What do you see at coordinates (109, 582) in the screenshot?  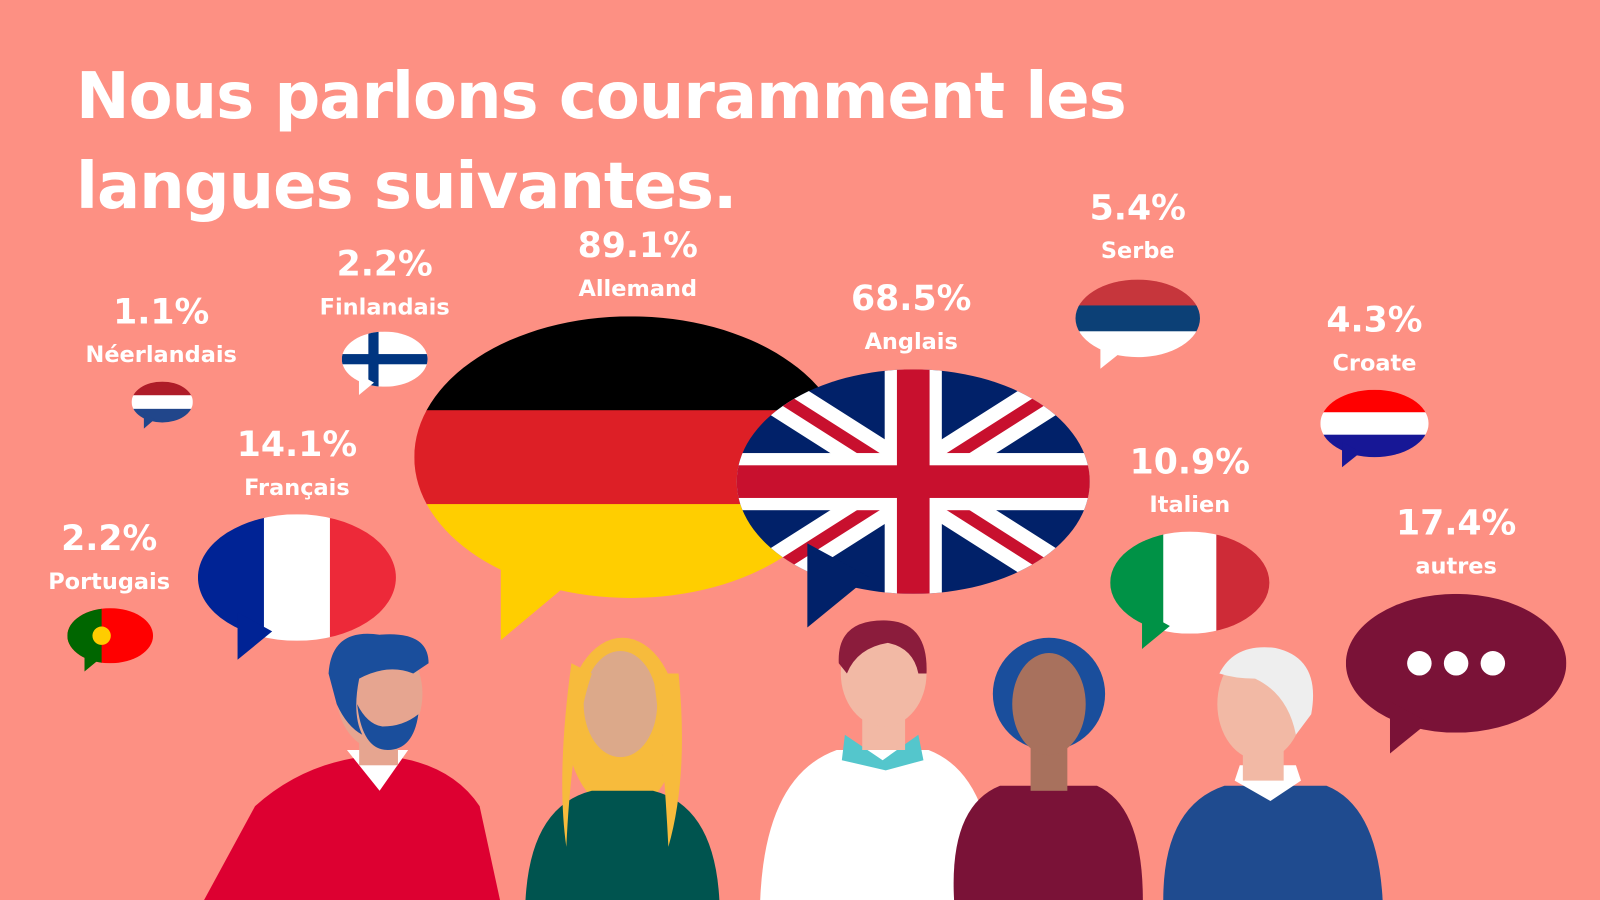 I see `language-name: Portugais` at bounding box center [109, 582].